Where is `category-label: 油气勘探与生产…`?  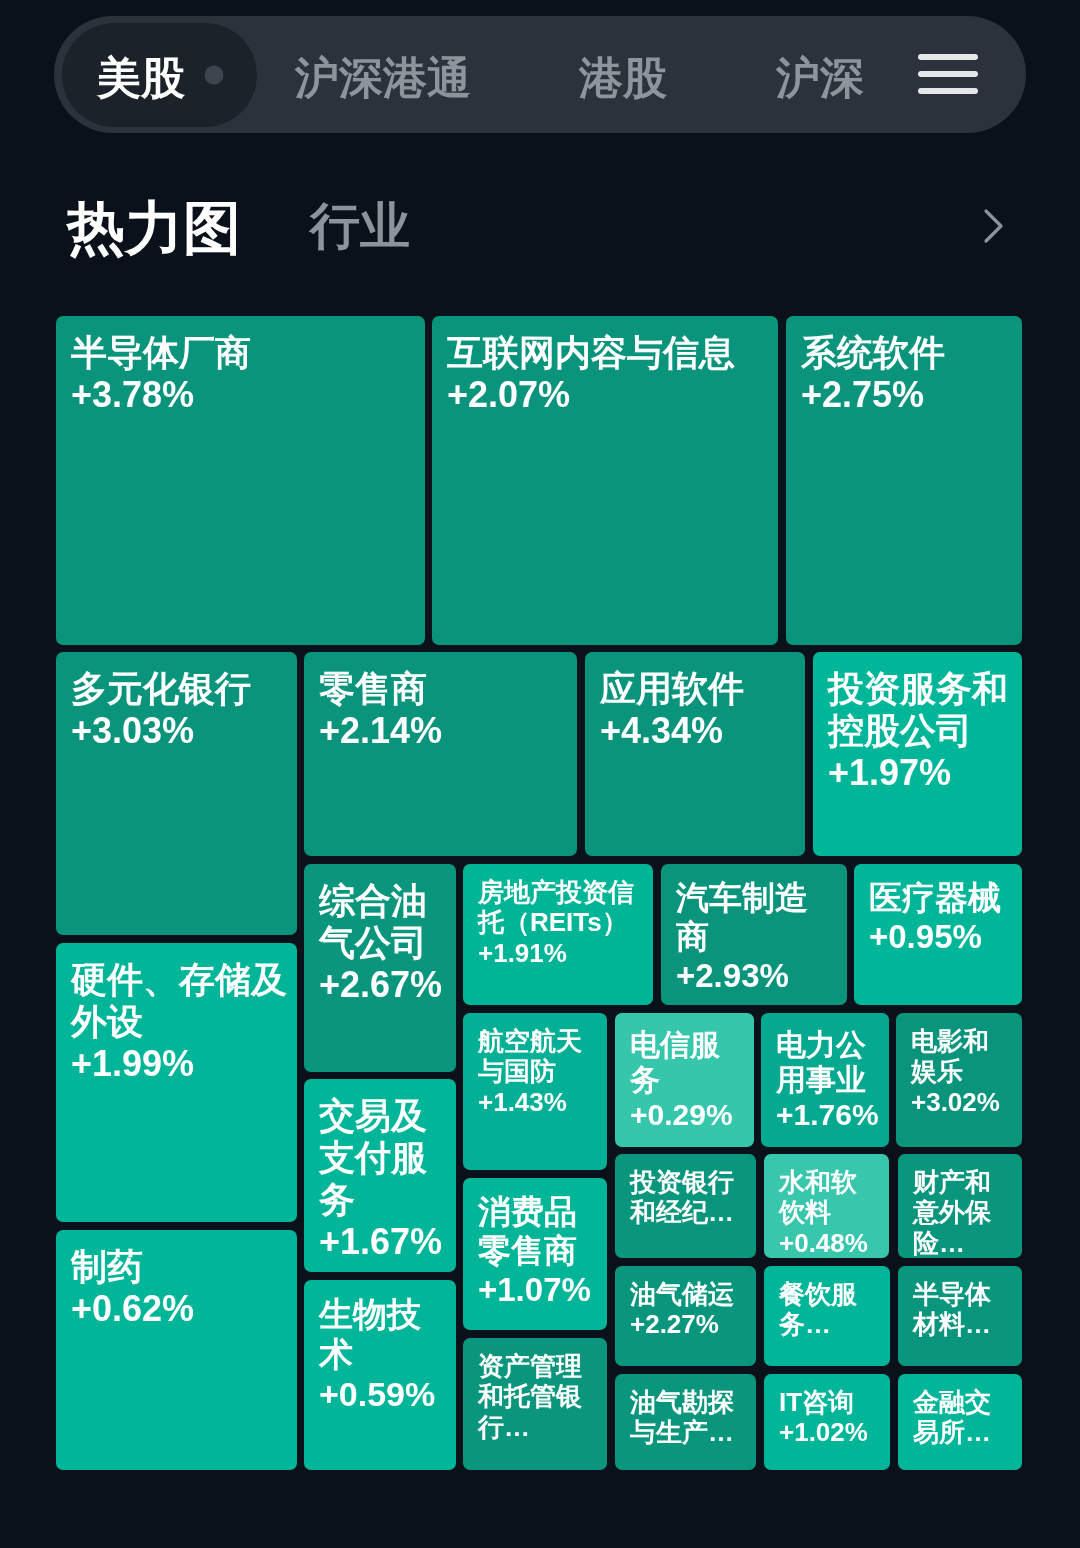
category-label: 油气勘探与生产… is located at coordinates (681, 1417).